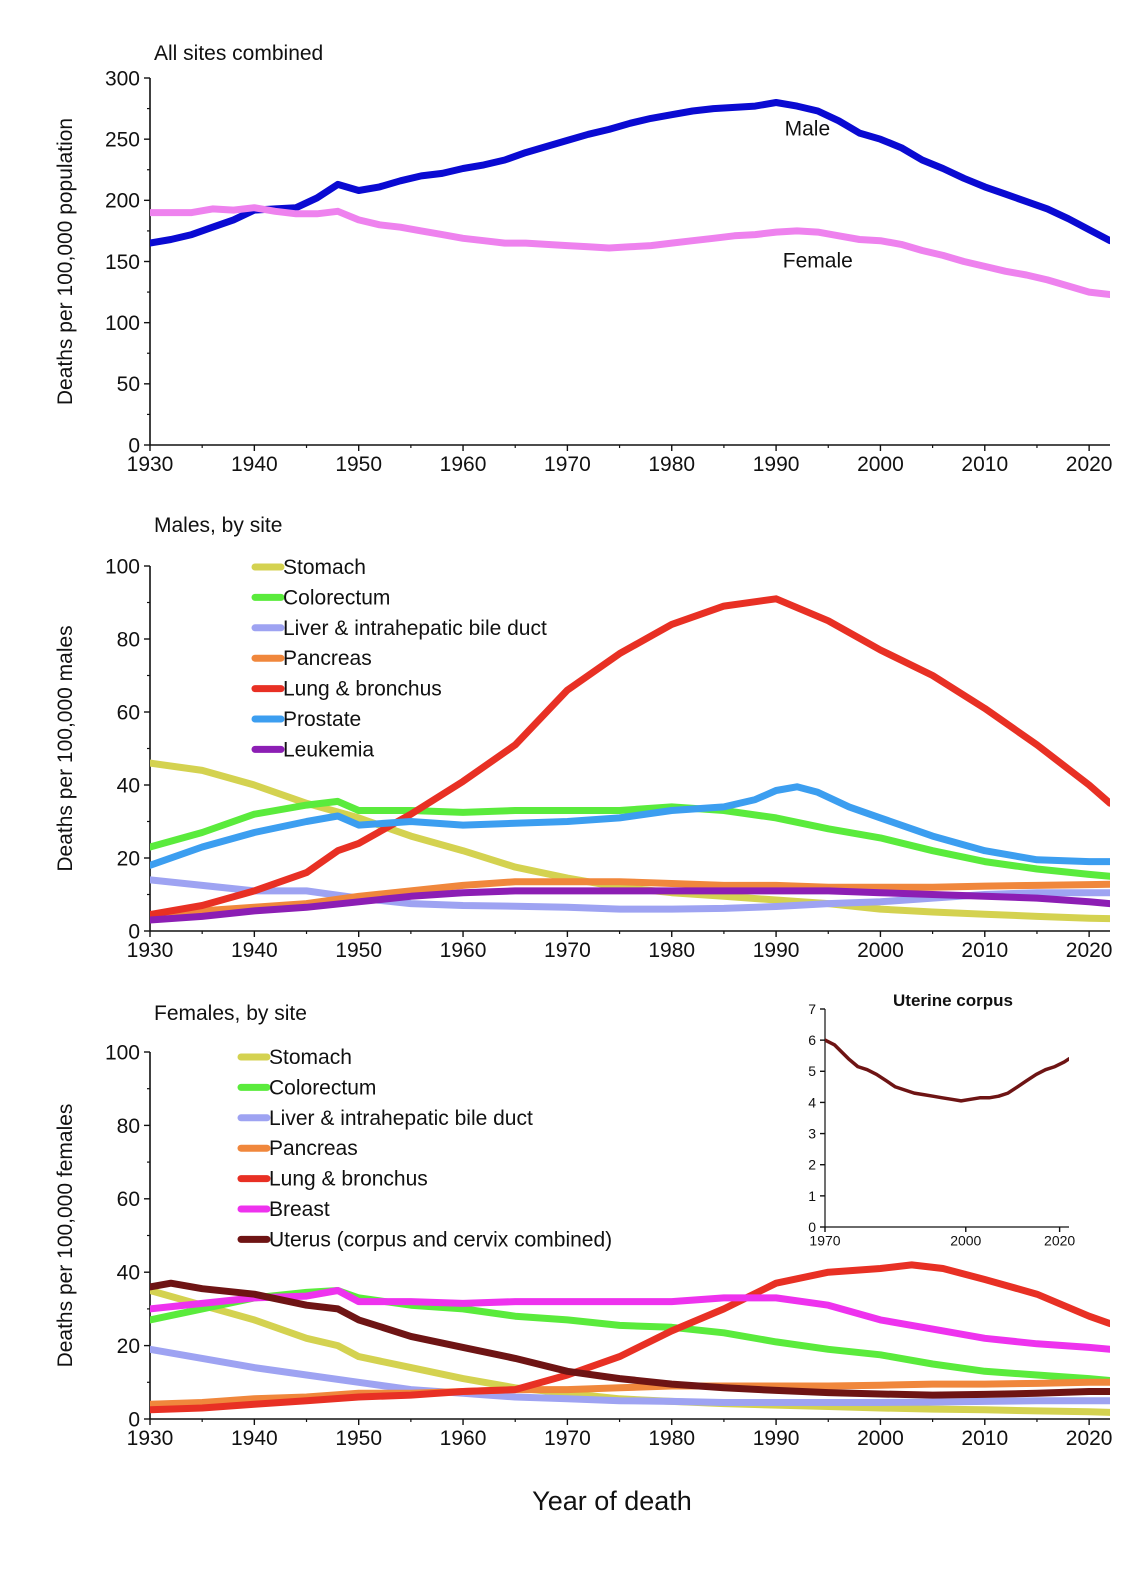 This screenshot has height=1575, width=1144. Describe the element at coordinates (630, 251) in the screenshot. I see `series-line-female` at that location.